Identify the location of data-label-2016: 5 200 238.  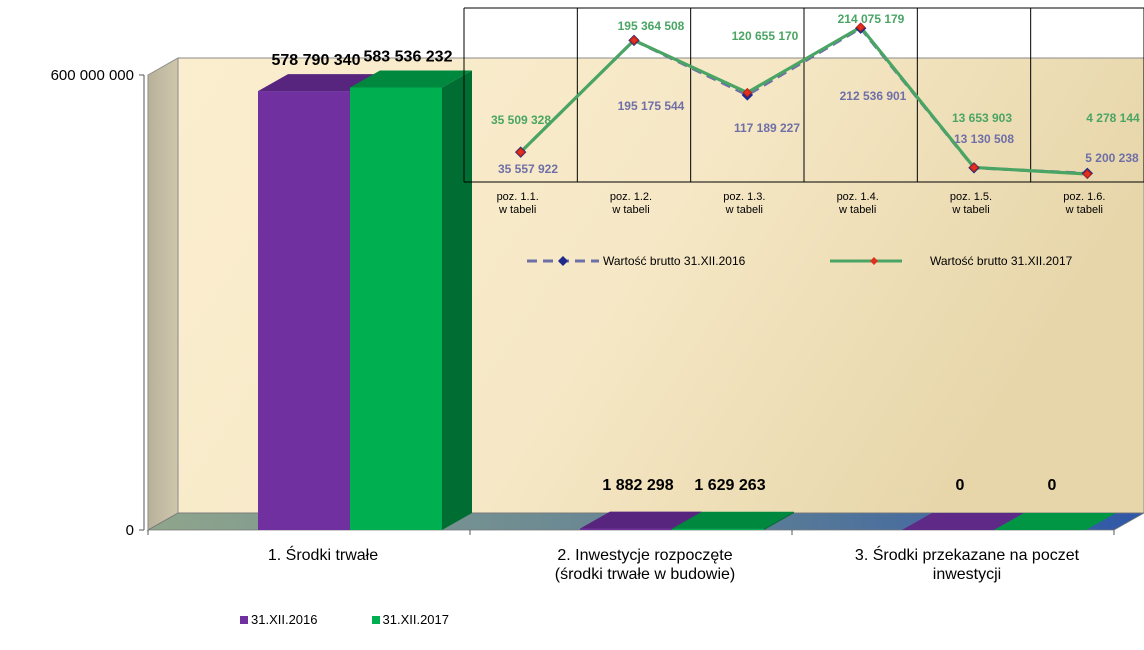
(1112, 158).